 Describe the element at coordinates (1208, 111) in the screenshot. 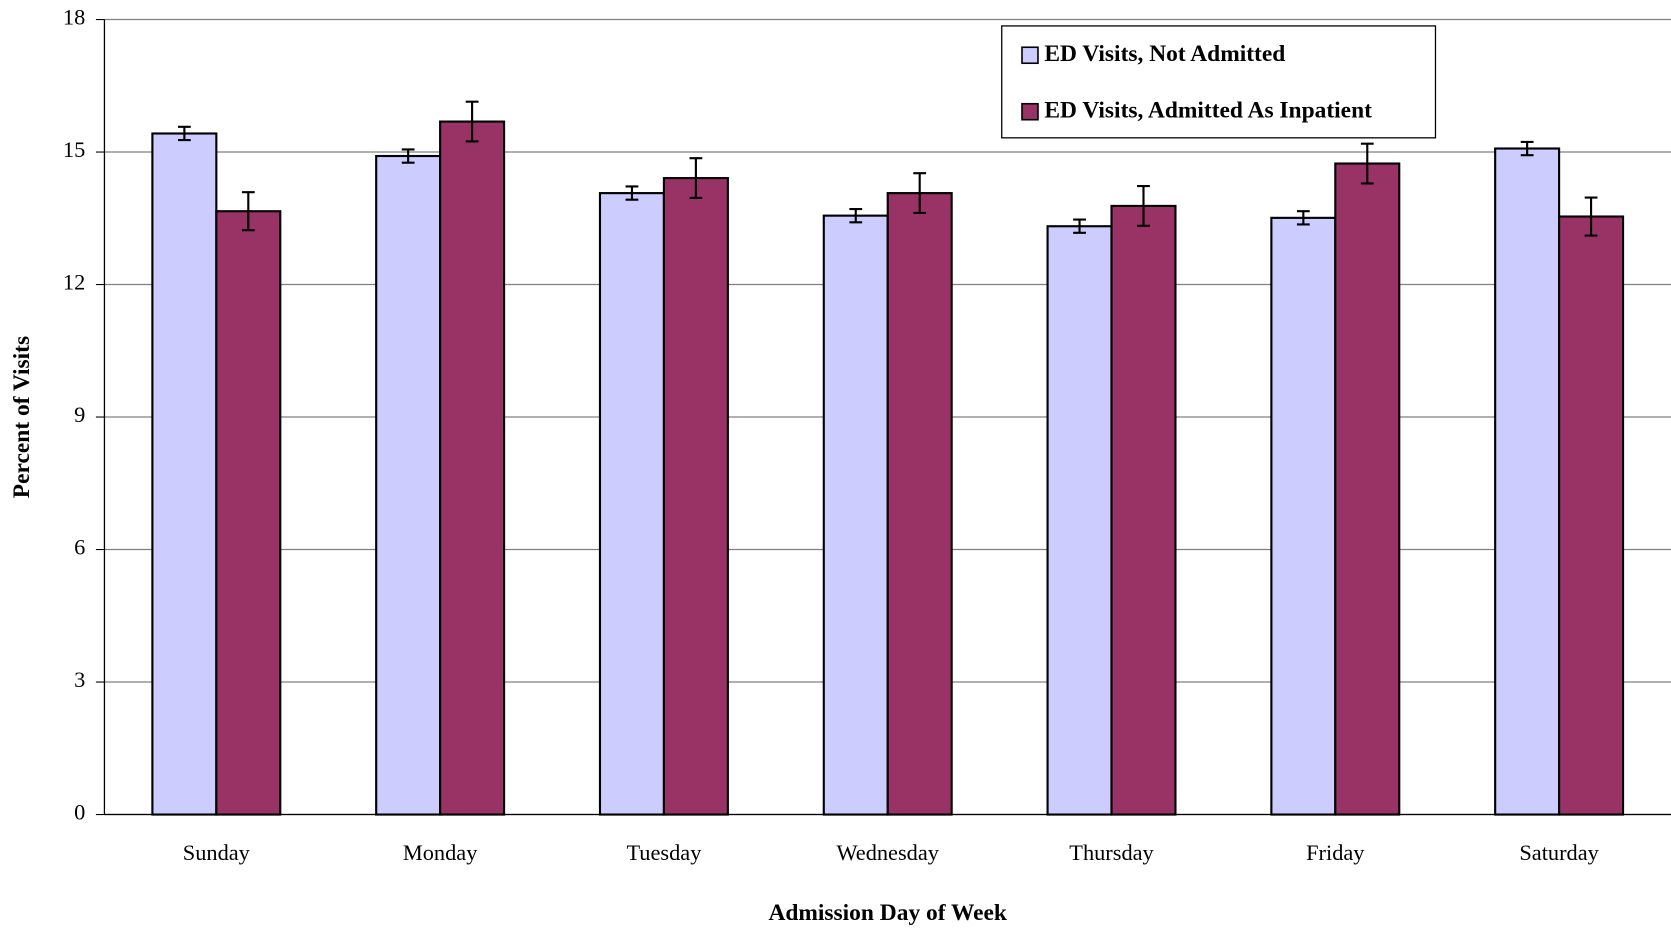

I see `legend-label: ED Visits, Admitted As Inpatient` at that location.